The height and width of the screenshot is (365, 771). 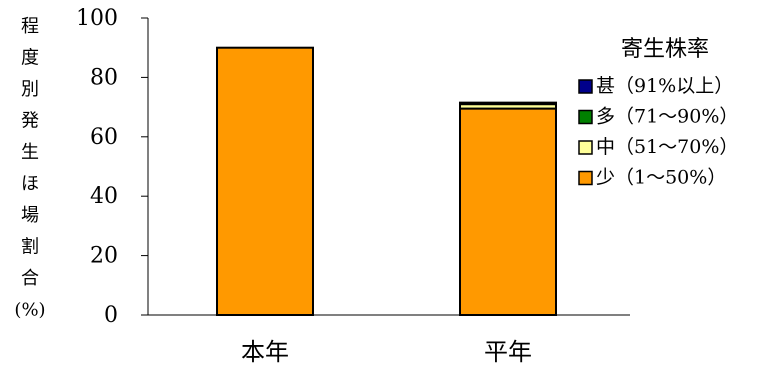 What do you see at coordinates (104, 196) in the screenshot?
I see `y-tick-label: 40` at bounding box center [104, 196].